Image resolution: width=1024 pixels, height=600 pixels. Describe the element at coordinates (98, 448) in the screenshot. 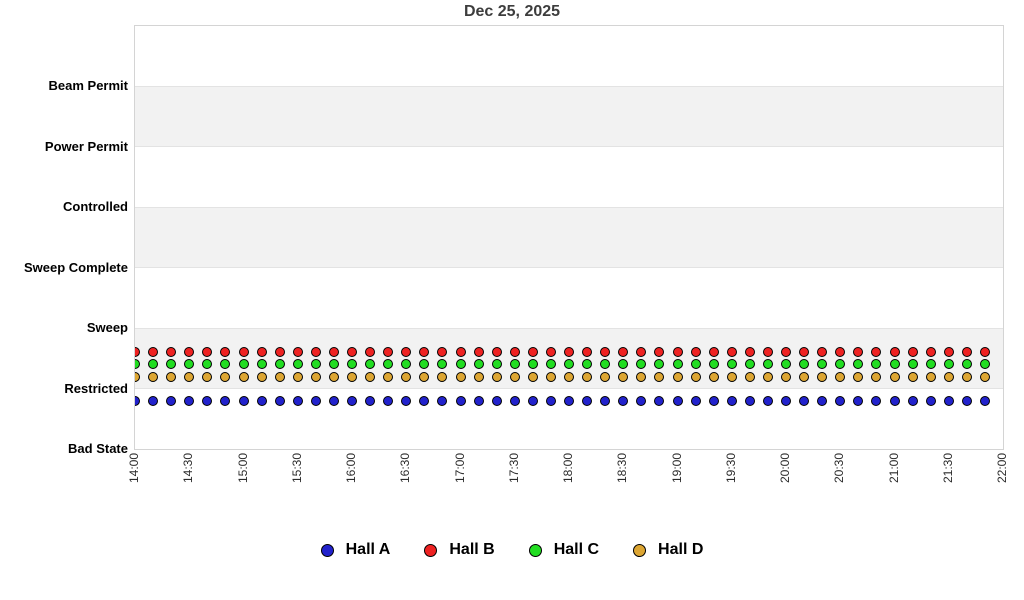

I see `y-axis-label: Bad State` at that location.